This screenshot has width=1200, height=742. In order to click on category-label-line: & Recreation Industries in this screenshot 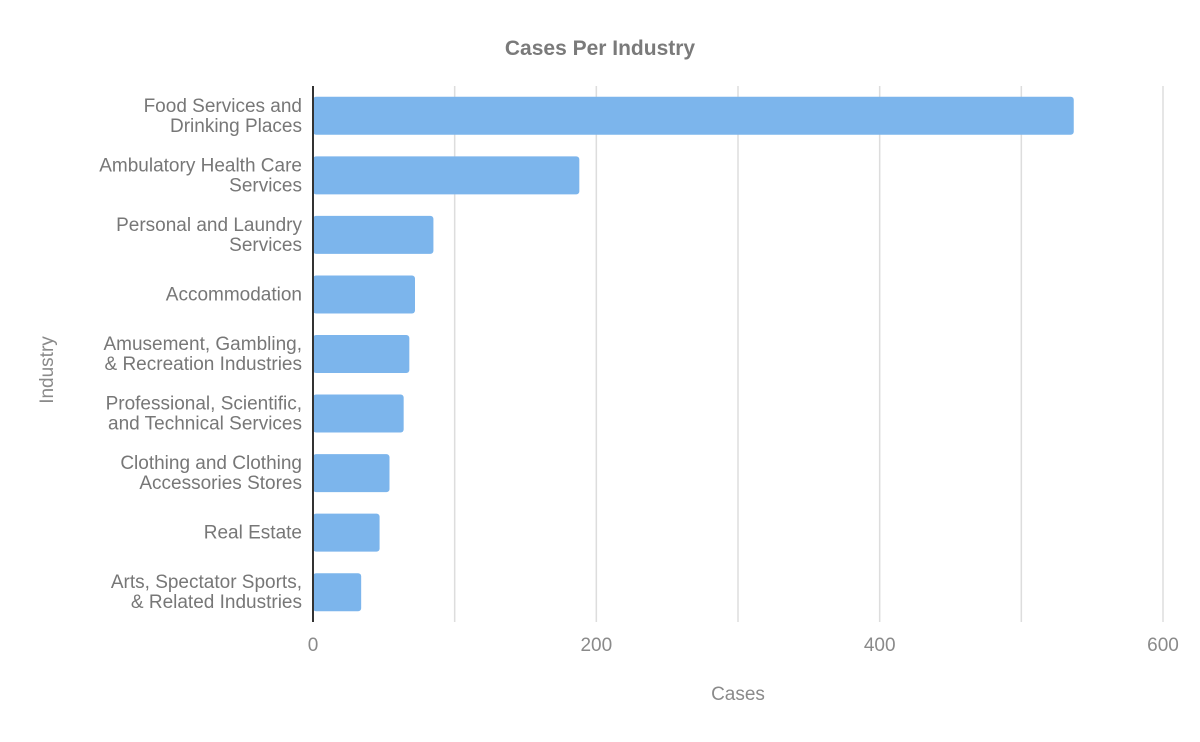, I will do `click(204, 364)`.